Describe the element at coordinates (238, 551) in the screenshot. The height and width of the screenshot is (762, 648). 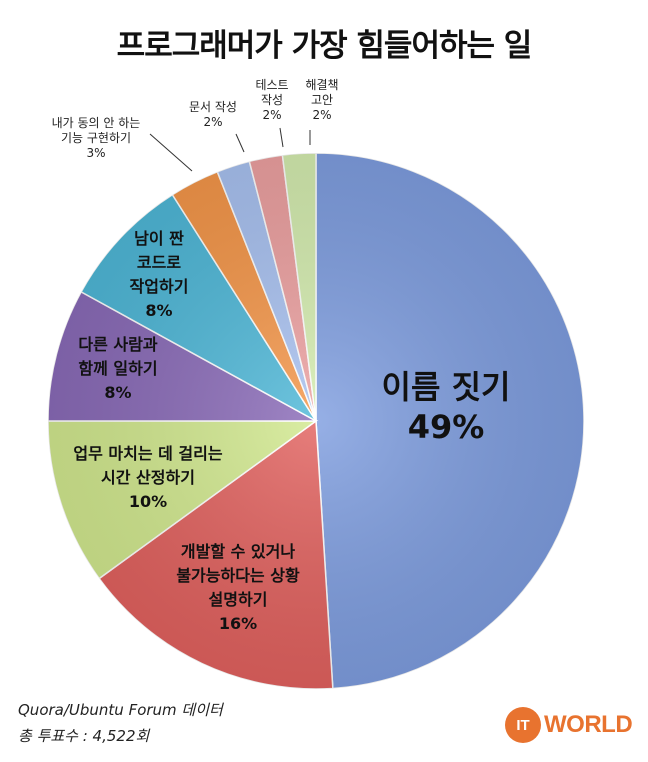
I see `slice-label-line: 개발할 수 있거나` at that location.